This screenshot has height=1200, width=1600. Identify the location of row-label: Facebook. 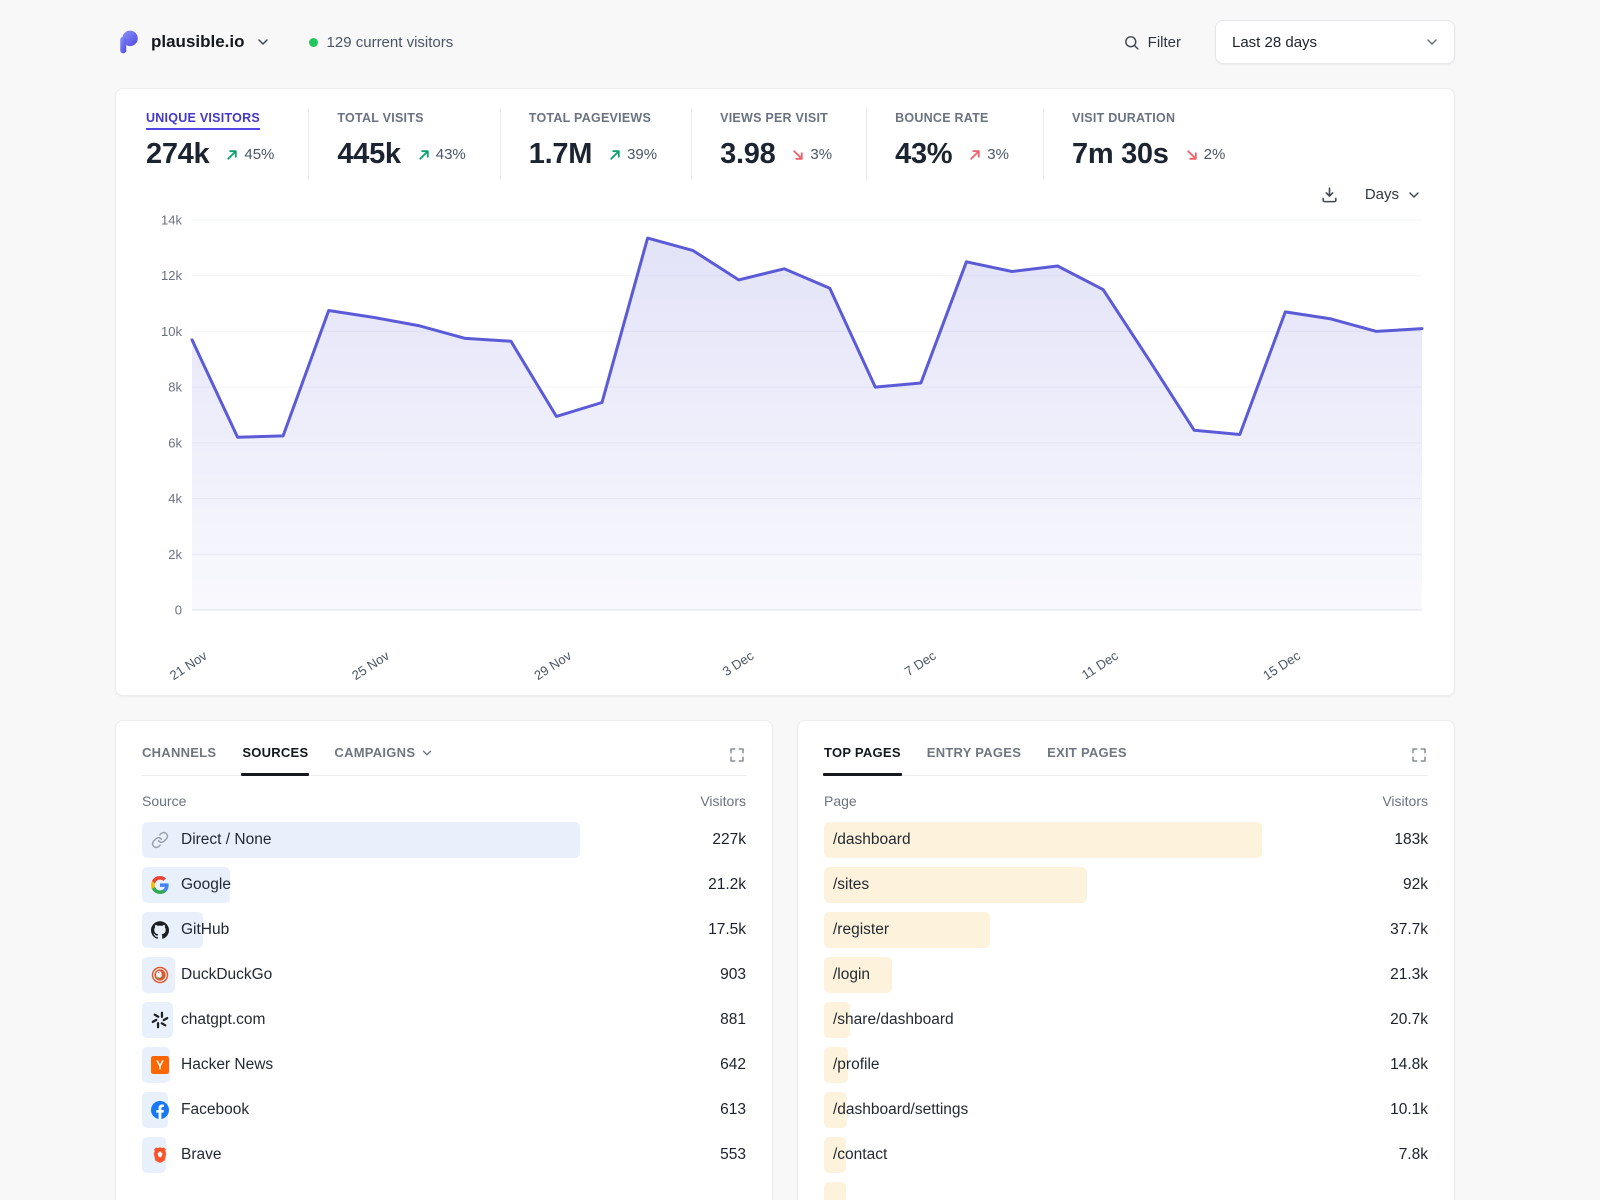
(215, 1109).